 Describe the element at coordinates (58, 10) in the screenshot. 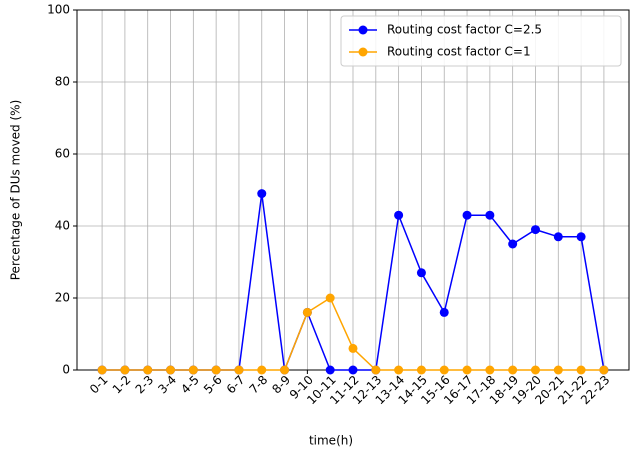

I see `y-tick-label: 100` at that location.